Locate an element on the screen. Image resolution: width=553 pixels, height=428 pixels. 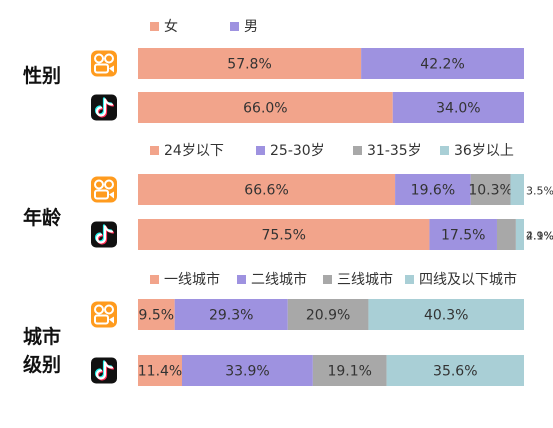
group-label: 年龄 is located at coordinates (42, 217).